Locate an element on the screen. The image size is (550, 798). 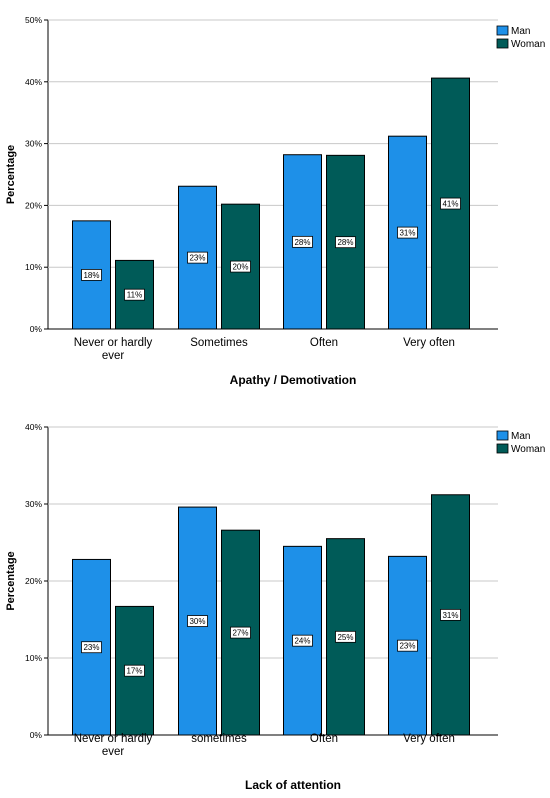
data-label: 25% is located at coordinates (345, 637).